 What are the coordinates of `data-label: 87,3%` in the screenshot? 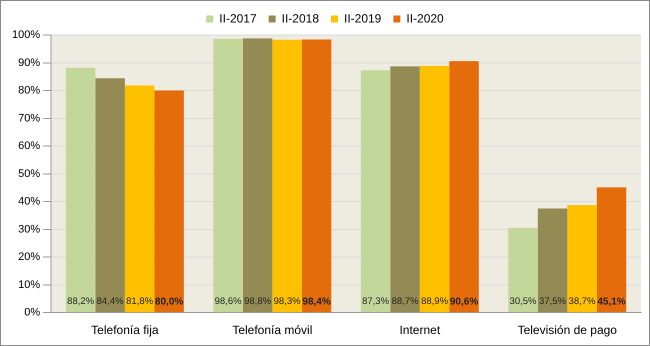 It's located at (376, 302).